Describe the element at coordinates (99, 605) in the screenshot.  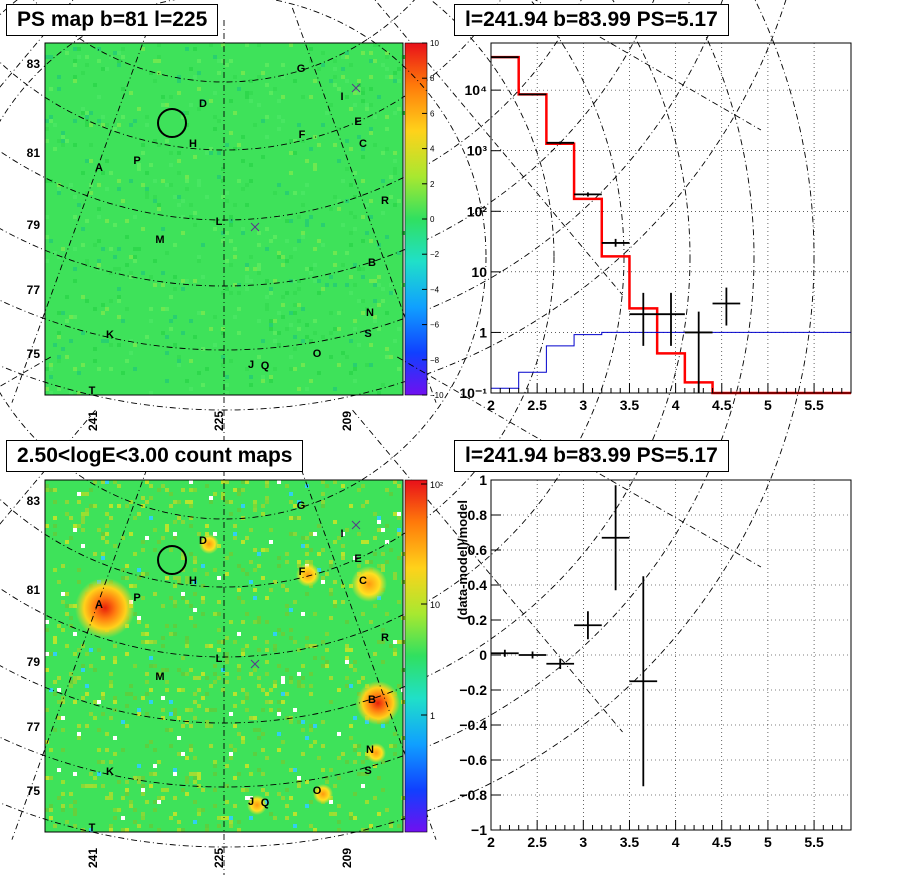
I see `source-label-A: A` at that location.